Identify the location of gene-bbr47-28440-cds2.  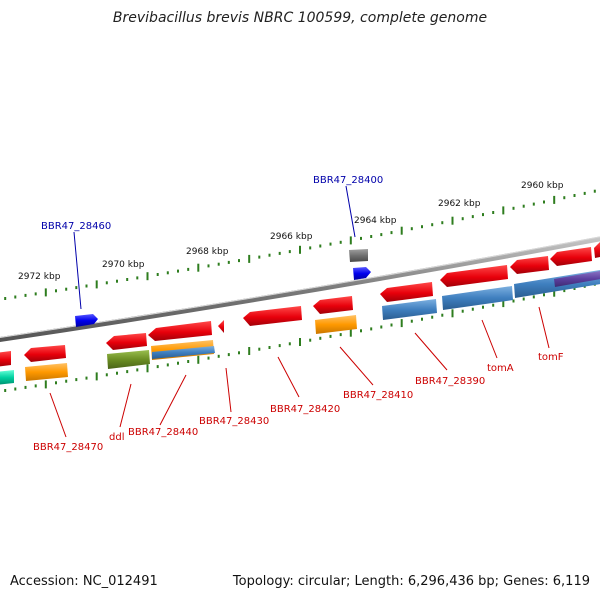
(183, 352).